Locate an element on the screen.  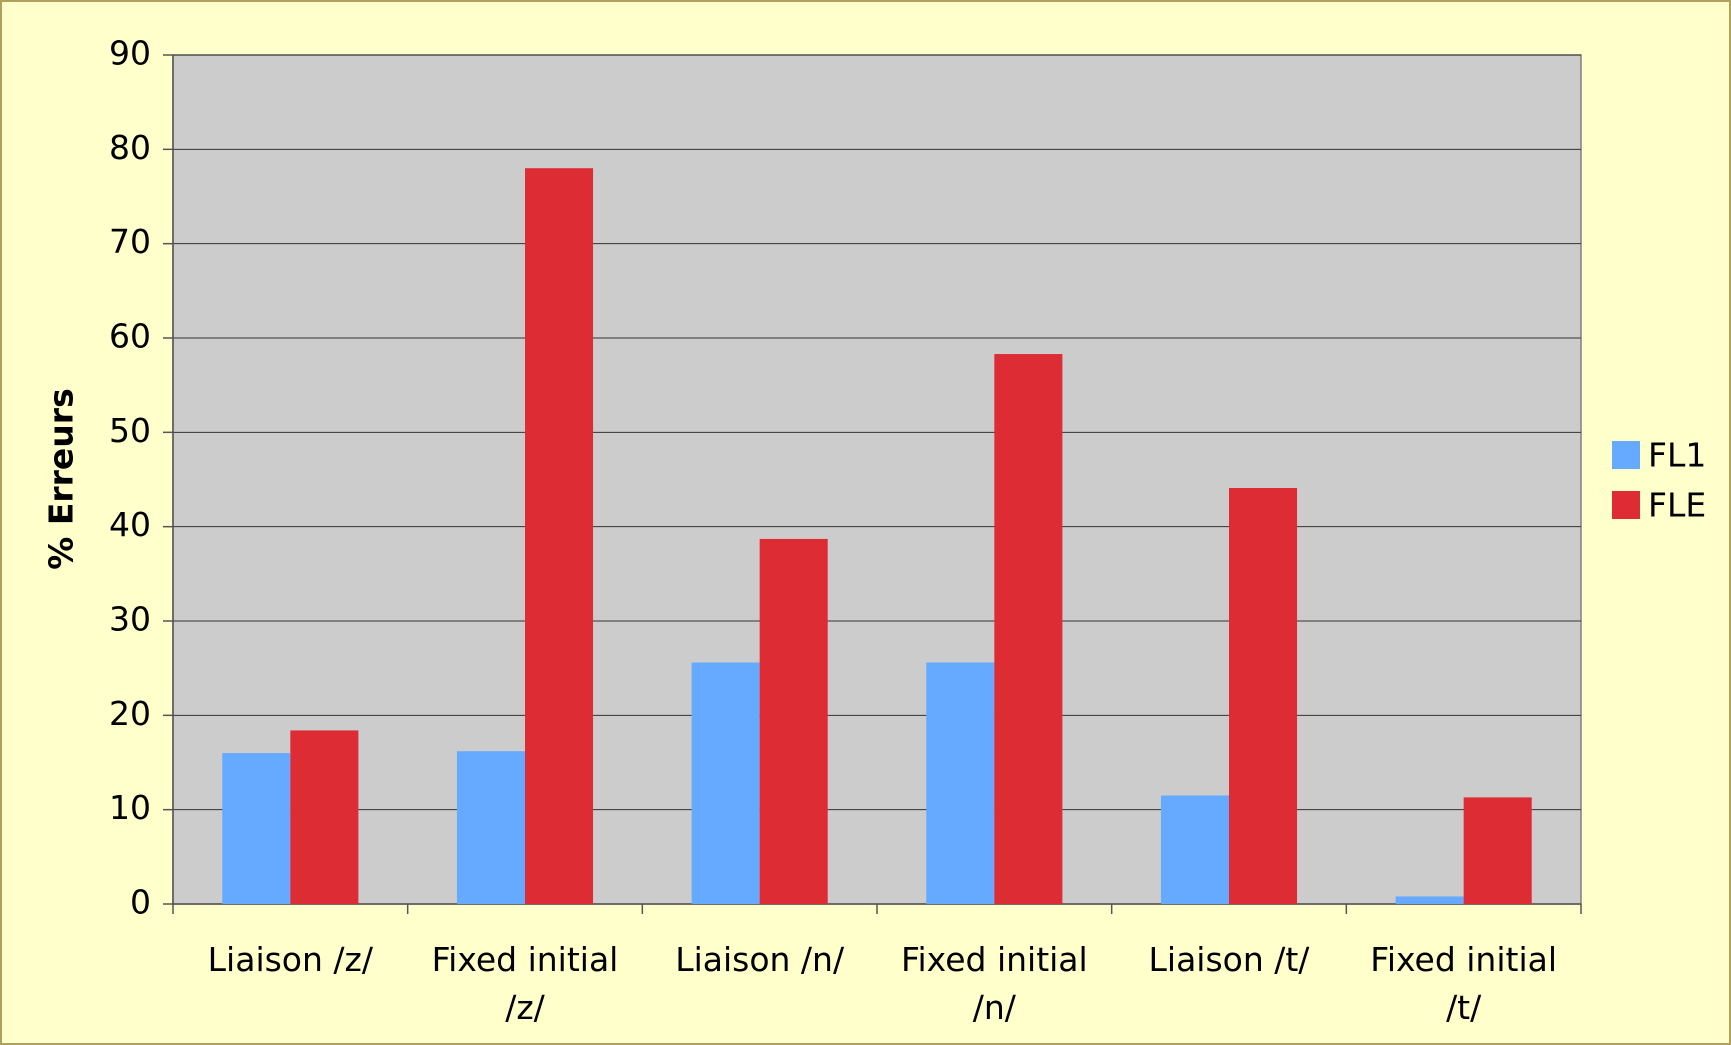
x-tick-label: Liaison /t/ is located at coordinates (1229, 959).